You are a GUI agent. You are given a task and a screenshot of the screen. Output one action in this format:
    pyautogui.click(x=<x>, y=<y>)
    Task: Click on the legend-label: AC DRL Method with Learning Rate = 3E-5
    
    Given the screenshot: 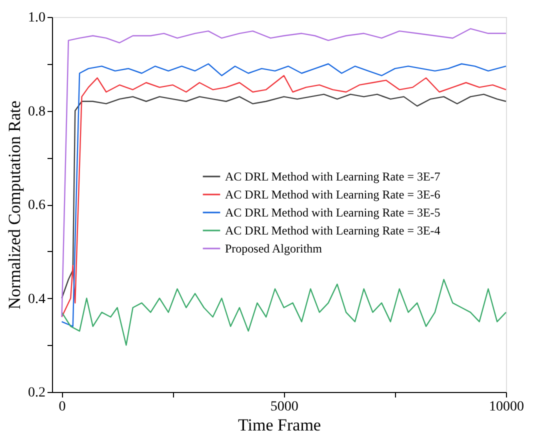 What is the action you would take?
    pyautogui.click(x=332, y=213)
    